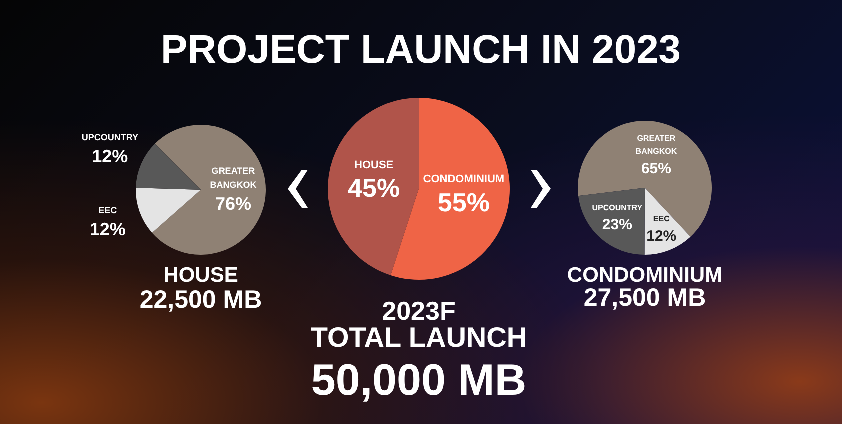  What do you see at coordinates (419, 381) in the screenshot?
I see `text: 50,000 MB` at bounding box center [419, 381].